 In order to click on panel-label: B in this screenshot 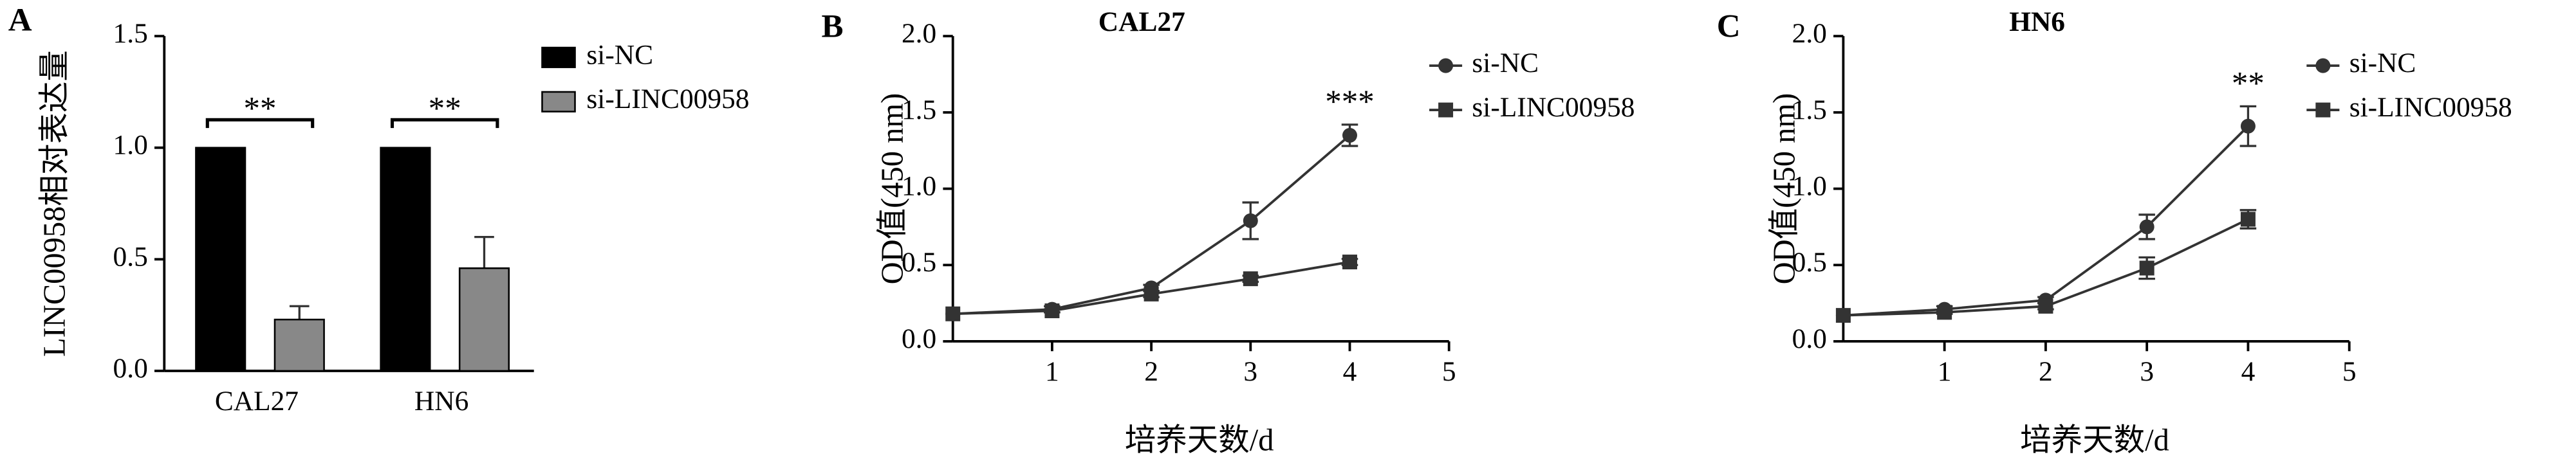, I will do `click(832, 27)`.